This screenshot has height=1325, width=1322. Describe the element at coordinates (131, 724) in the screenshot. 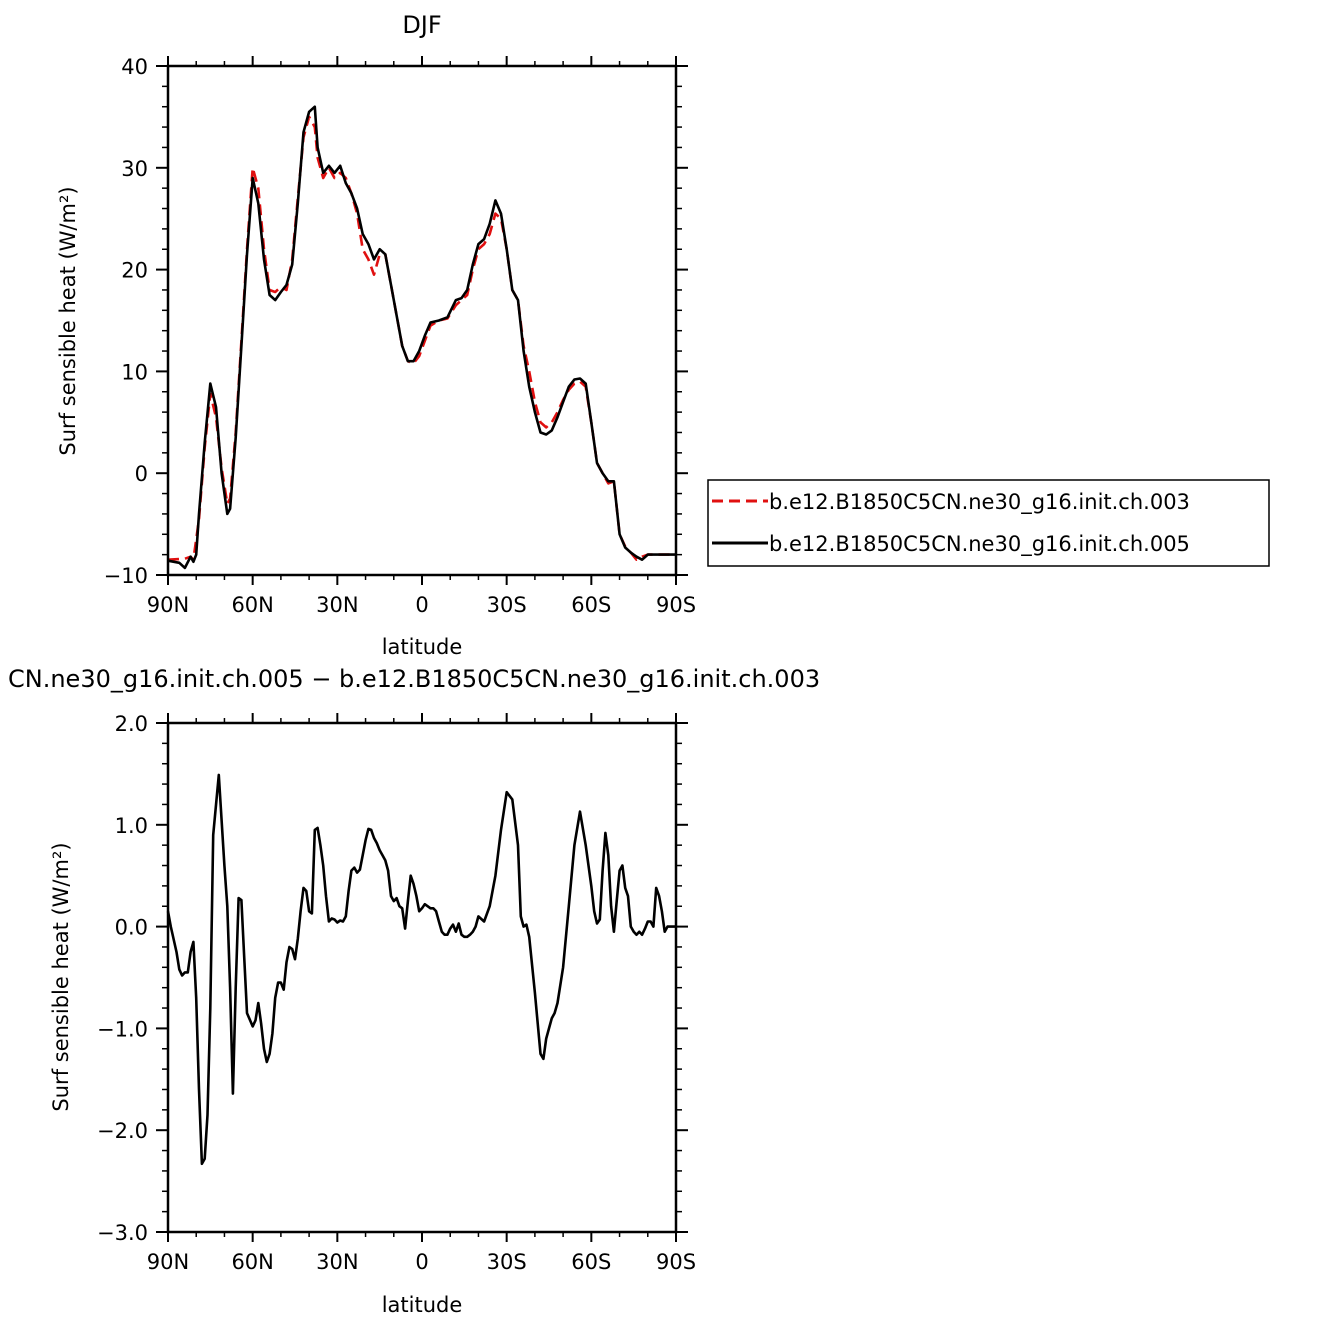

I see `y-tick-label: 2.0` at that location.